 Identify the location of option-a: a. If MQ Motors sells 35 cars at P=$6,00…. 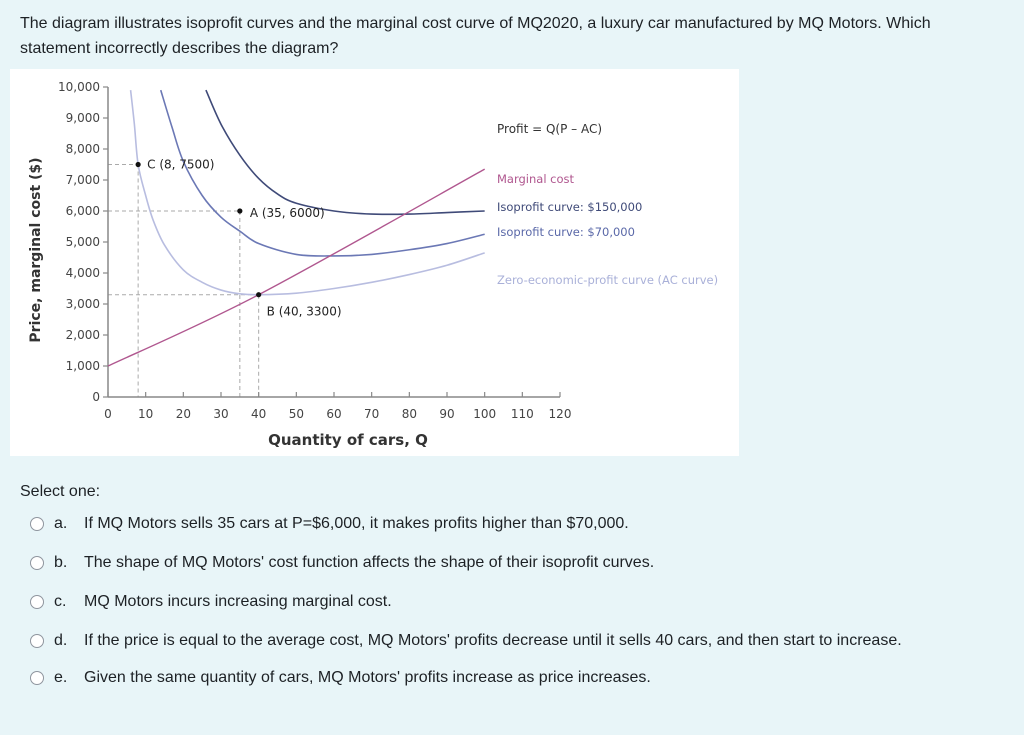
(510, 523).